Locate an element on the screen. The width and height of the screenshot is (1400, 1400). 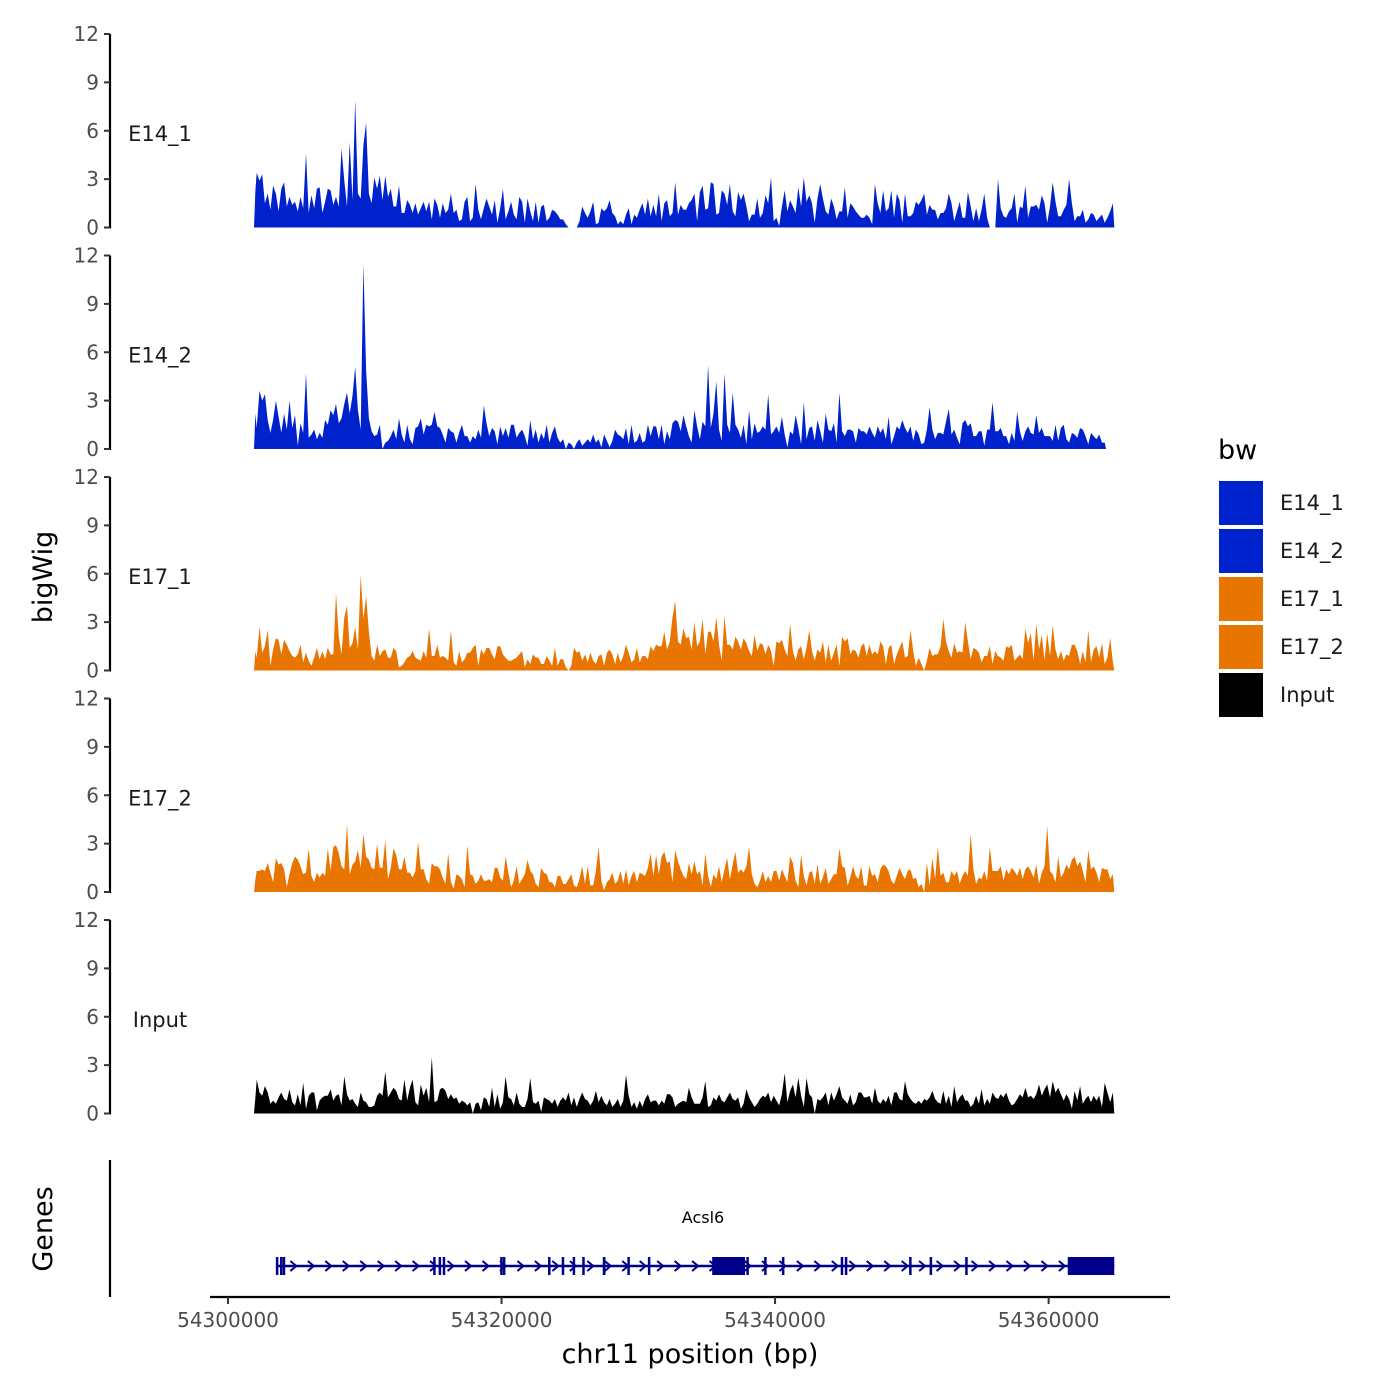
legend-title: bw is located at coordinates (1237, 450).